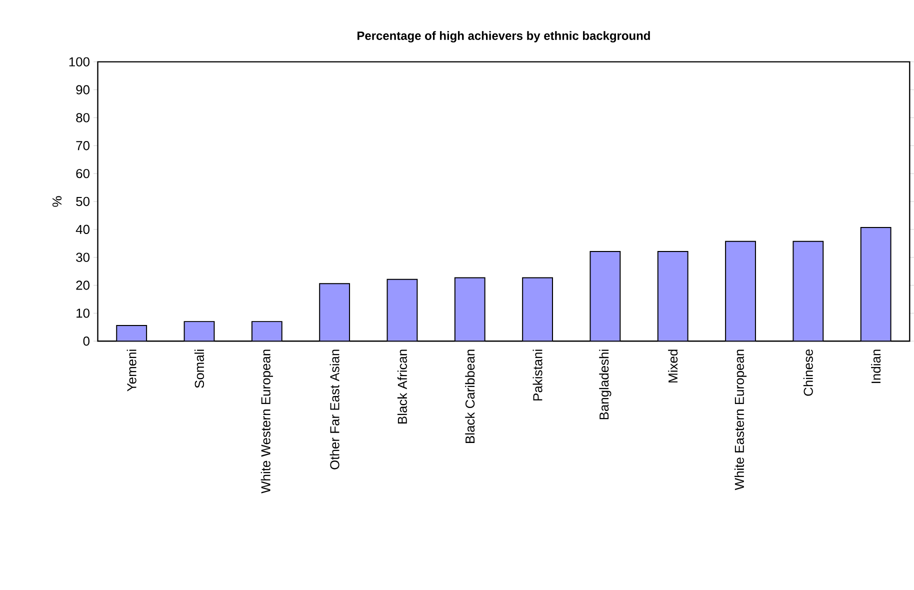 Image resolution: width=914 pixels, height=590 pixels. Describe the element at coordinates (83, 145) in the screenshot. I see `y-tick-label: 70` at that location.